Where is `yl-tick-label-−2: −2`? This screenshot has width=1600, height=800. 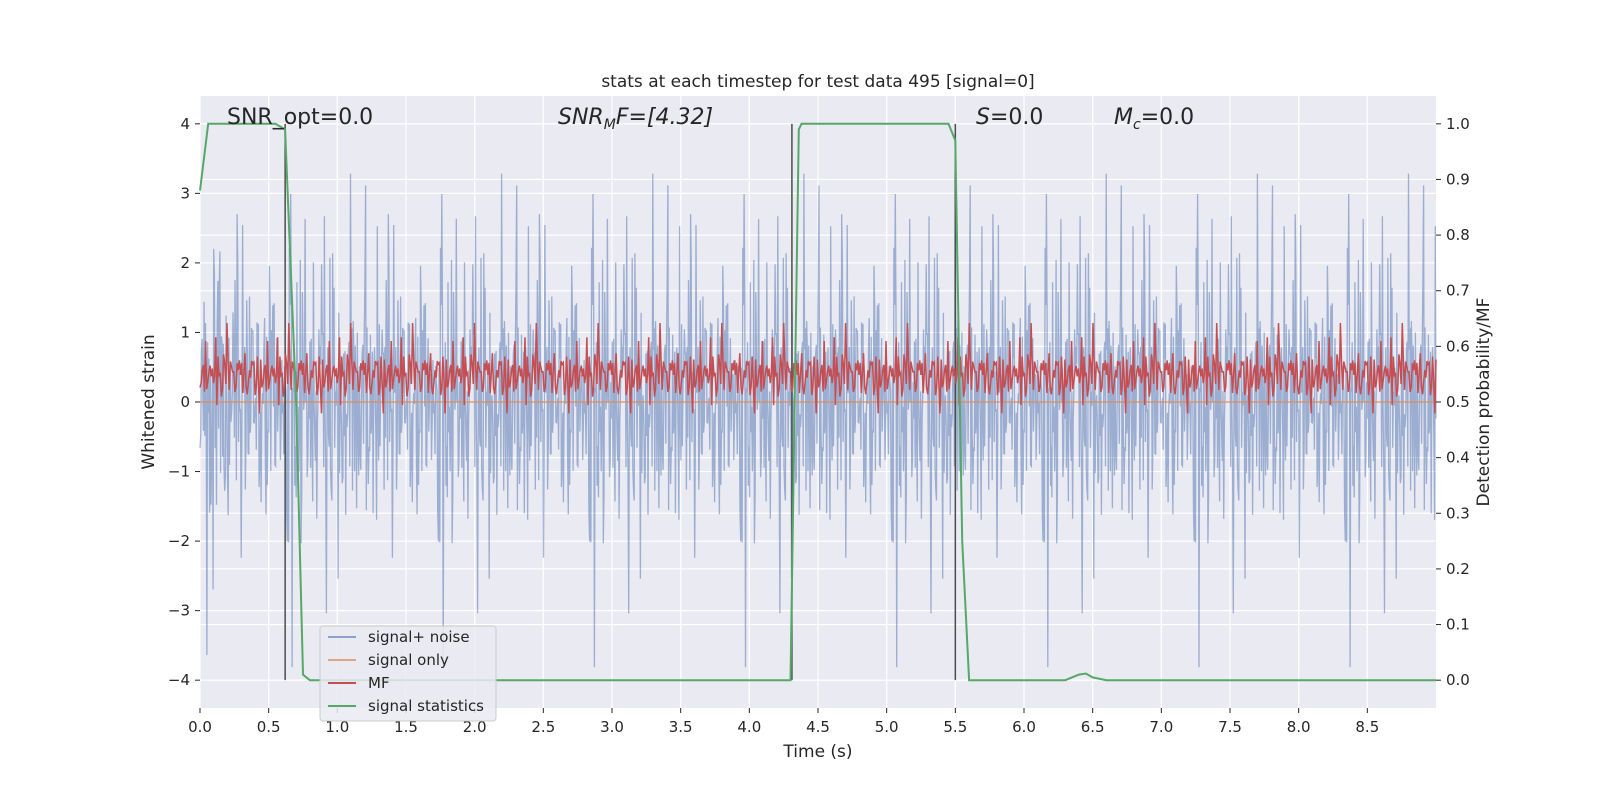 yl-tick-label-−2: −2 is located at coordinates (179, 541).